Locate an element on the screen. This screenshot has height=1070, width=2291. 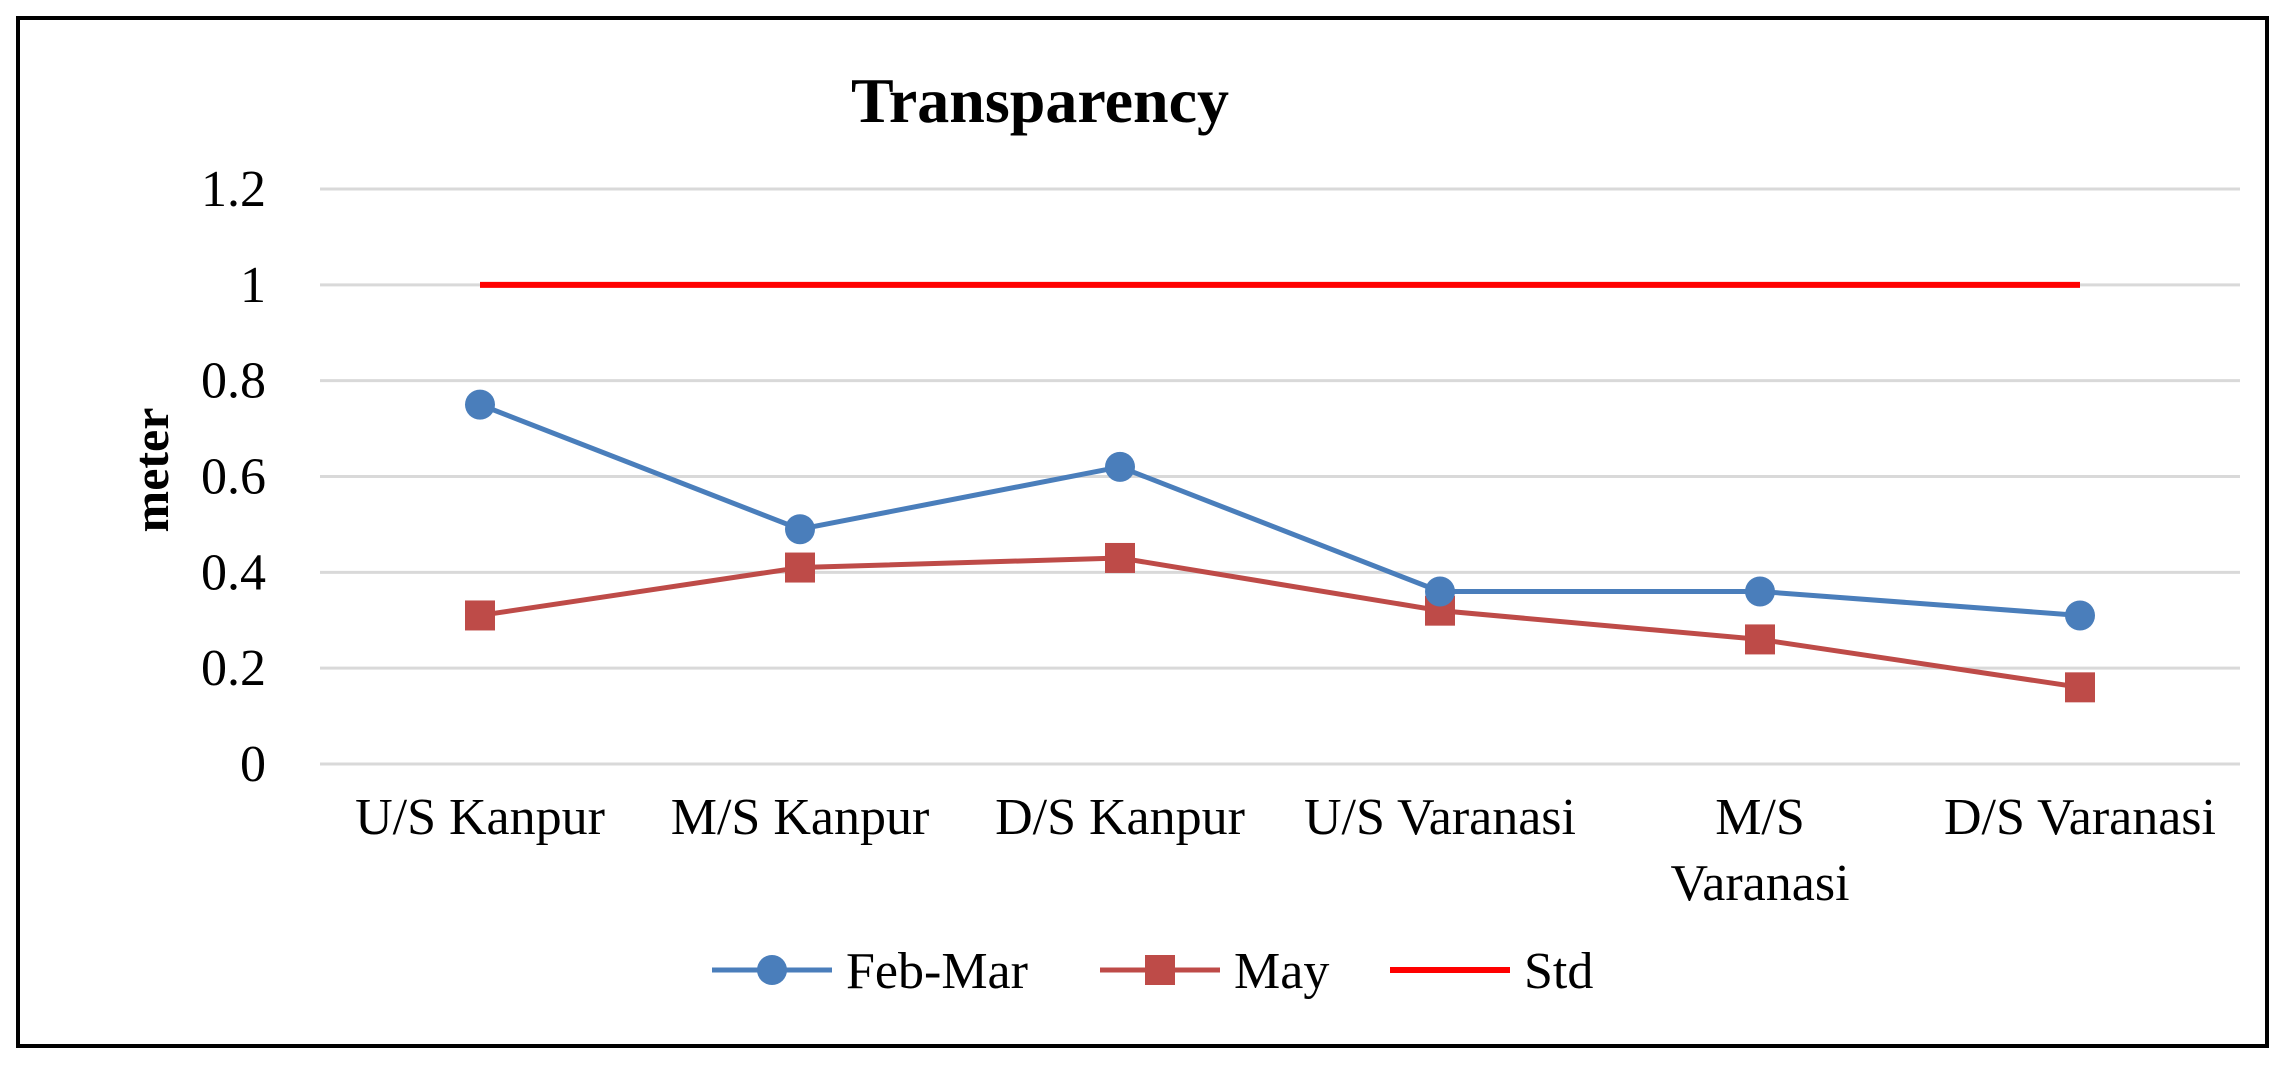
legend-item: Feb-Mar is located at coordinates (870, 971).